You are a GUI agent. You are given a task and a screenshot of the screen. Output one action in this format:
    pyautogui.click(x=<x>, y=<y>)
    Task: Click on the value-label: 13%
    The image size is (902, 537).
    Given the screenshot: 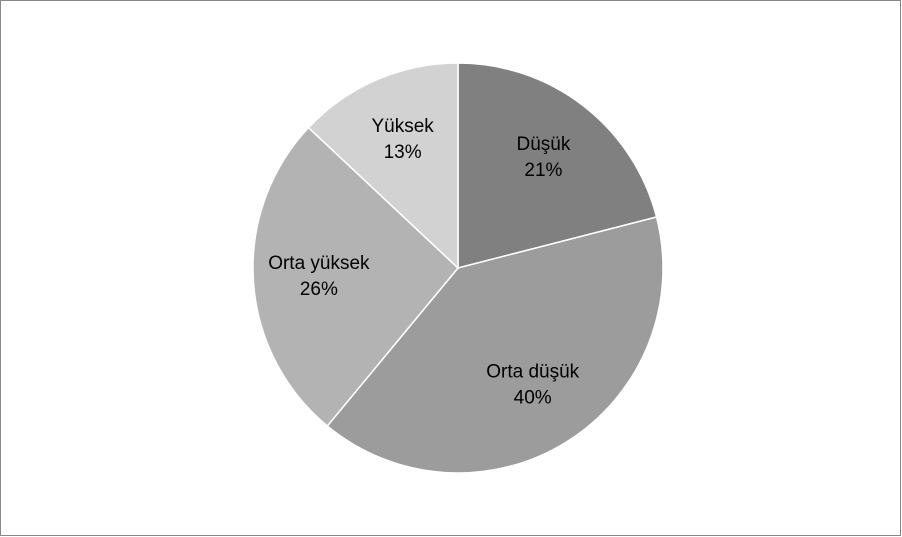 What is the action you would take?
    pyautogui.click(x=403, y=152)
    